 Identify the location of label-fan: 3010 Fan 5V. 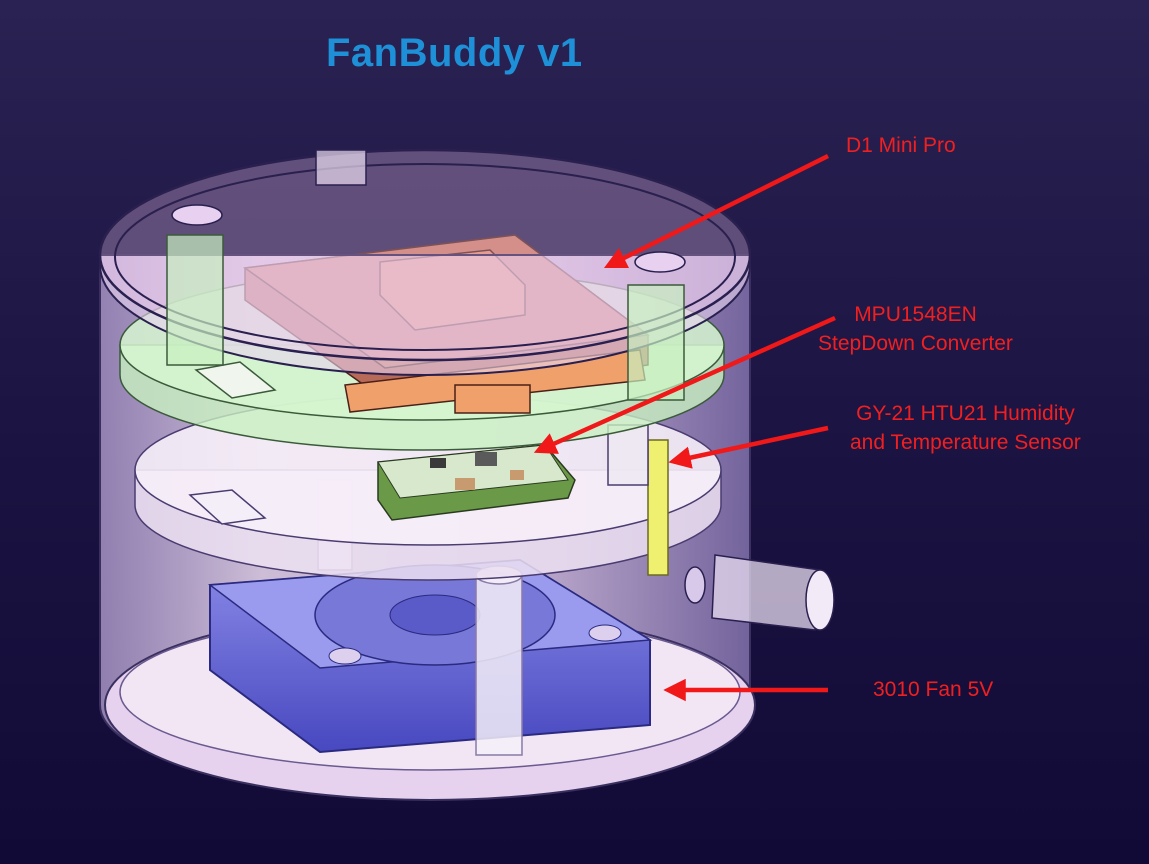
(933, 689).